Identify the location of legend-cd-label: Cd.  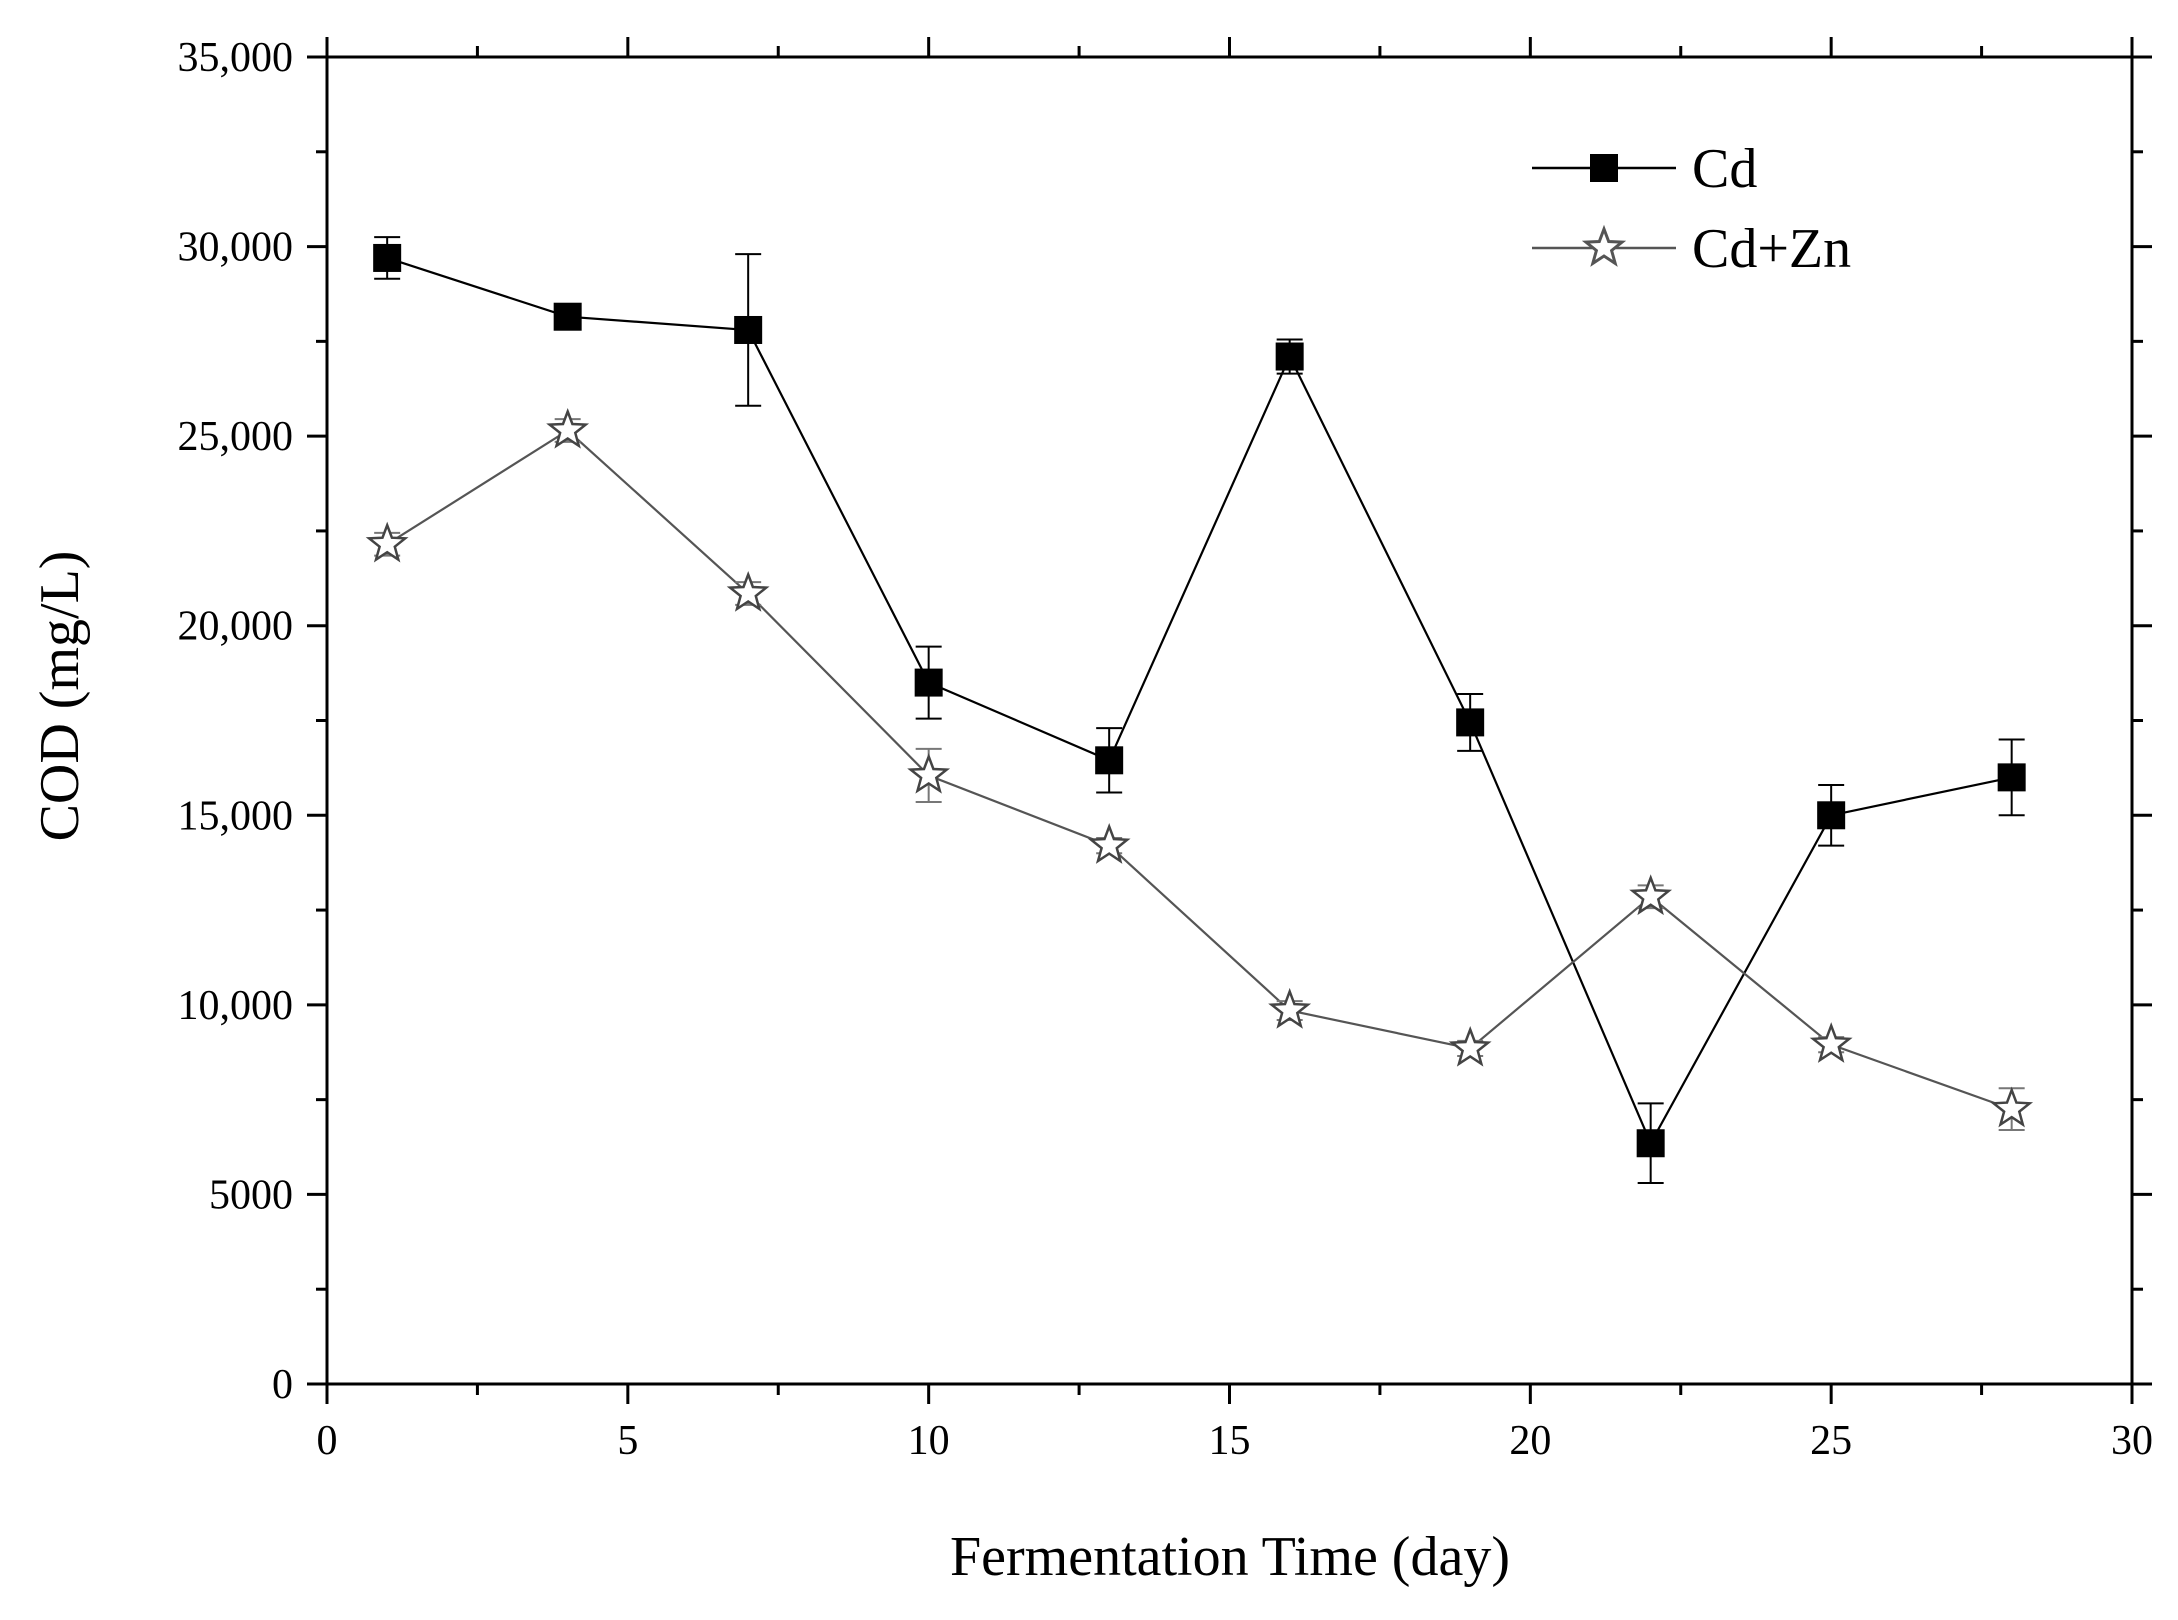
(1724, 169).